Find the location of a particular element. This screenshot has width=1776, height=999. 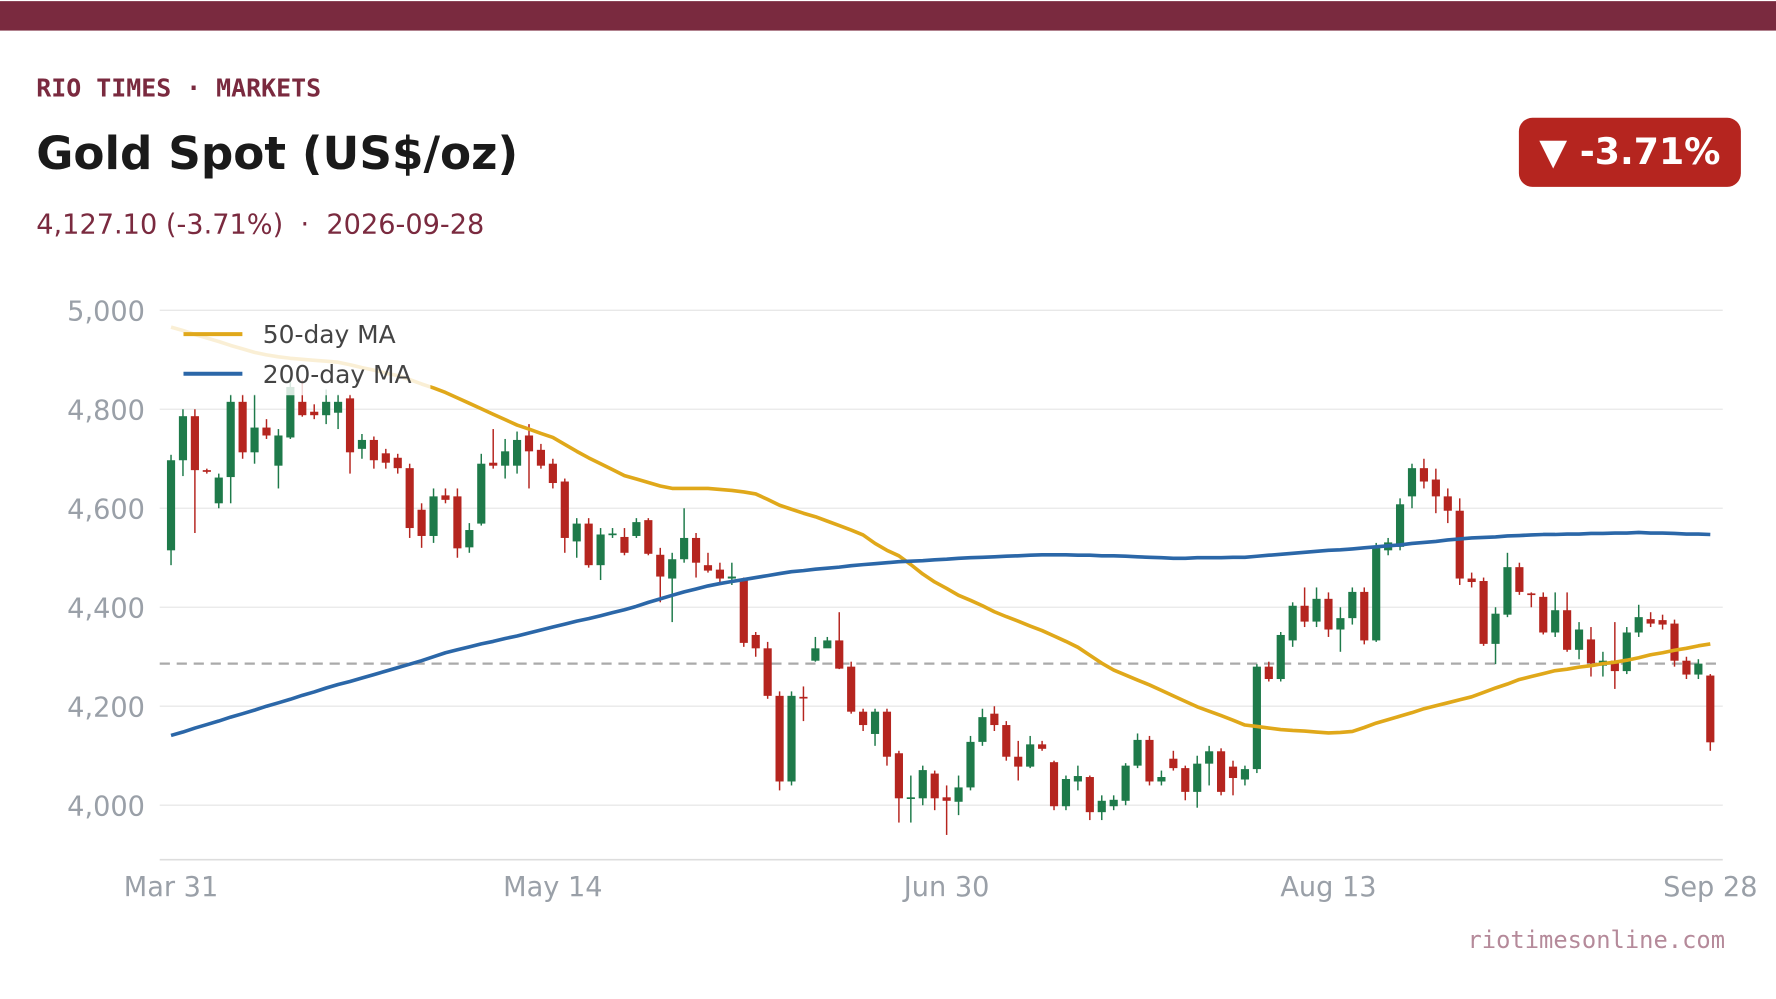

subtitle: 4,127.10 (-3.71%) · 2026-09-28 is located at coordinates (260, 224).